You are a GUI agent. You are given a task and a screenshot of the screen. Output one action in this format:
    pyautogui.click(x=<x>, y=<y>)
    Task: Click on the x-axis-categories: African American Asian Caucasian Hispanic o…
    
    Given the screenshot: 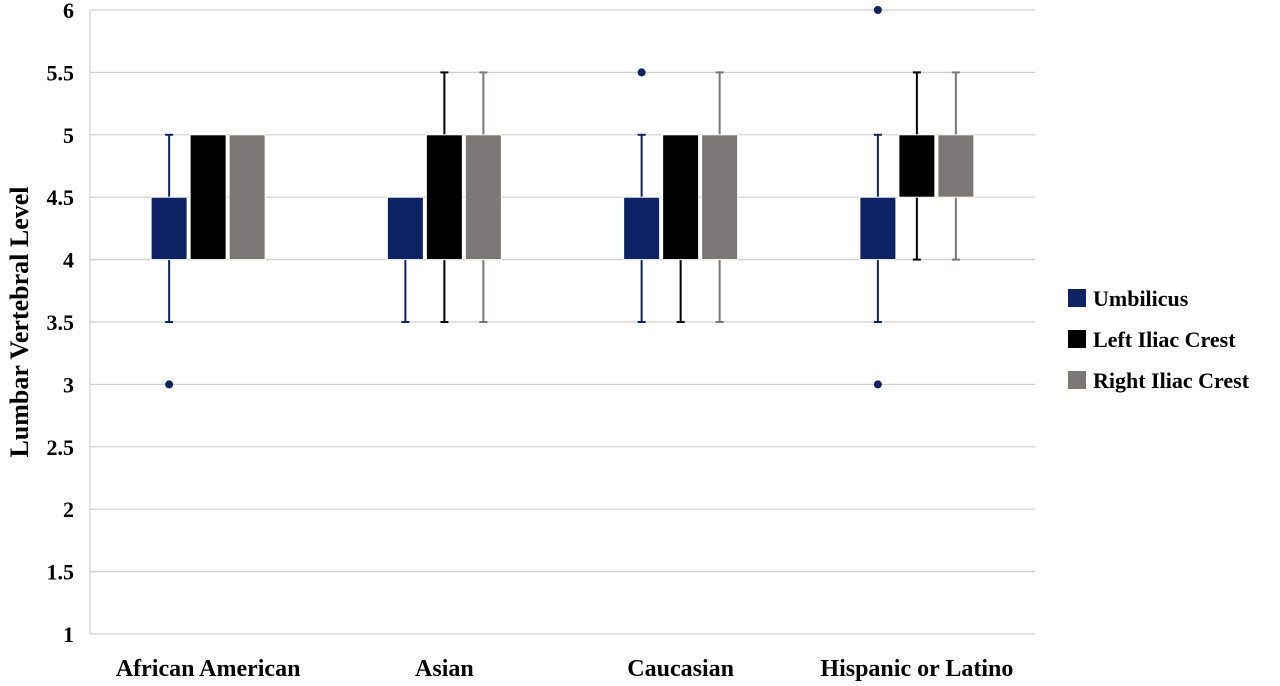 What is the action you would take?
    pyautogui.click(x=565, y=669)
    